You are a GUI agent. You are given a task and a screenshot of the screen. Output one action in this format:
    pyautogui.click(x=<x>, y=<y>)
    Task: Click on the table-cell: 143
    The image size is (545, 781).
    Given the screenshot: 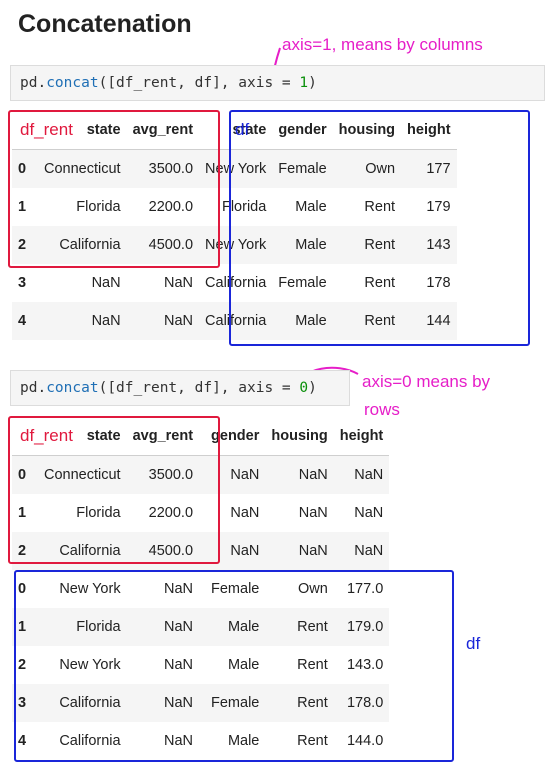 What is the action you would take?
    pyautogui.click(x=438, y=244)
    